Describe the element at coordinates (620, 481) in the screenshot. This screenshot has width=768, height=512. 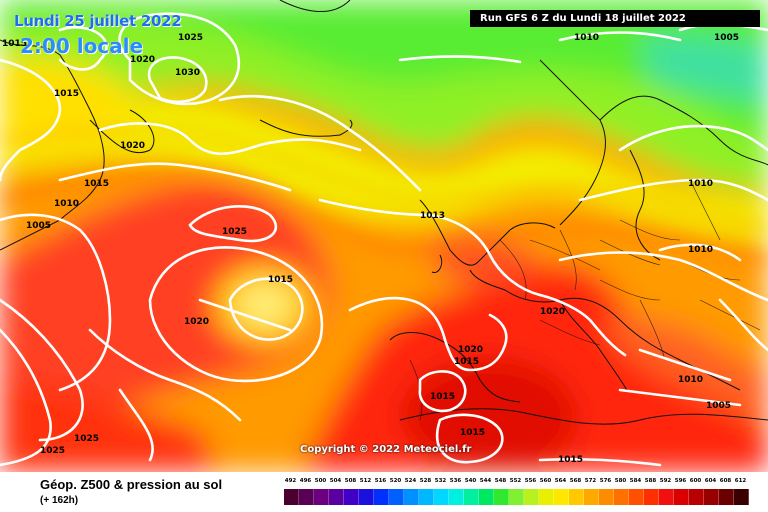
I see `legend-tick-label: 580` at that location.